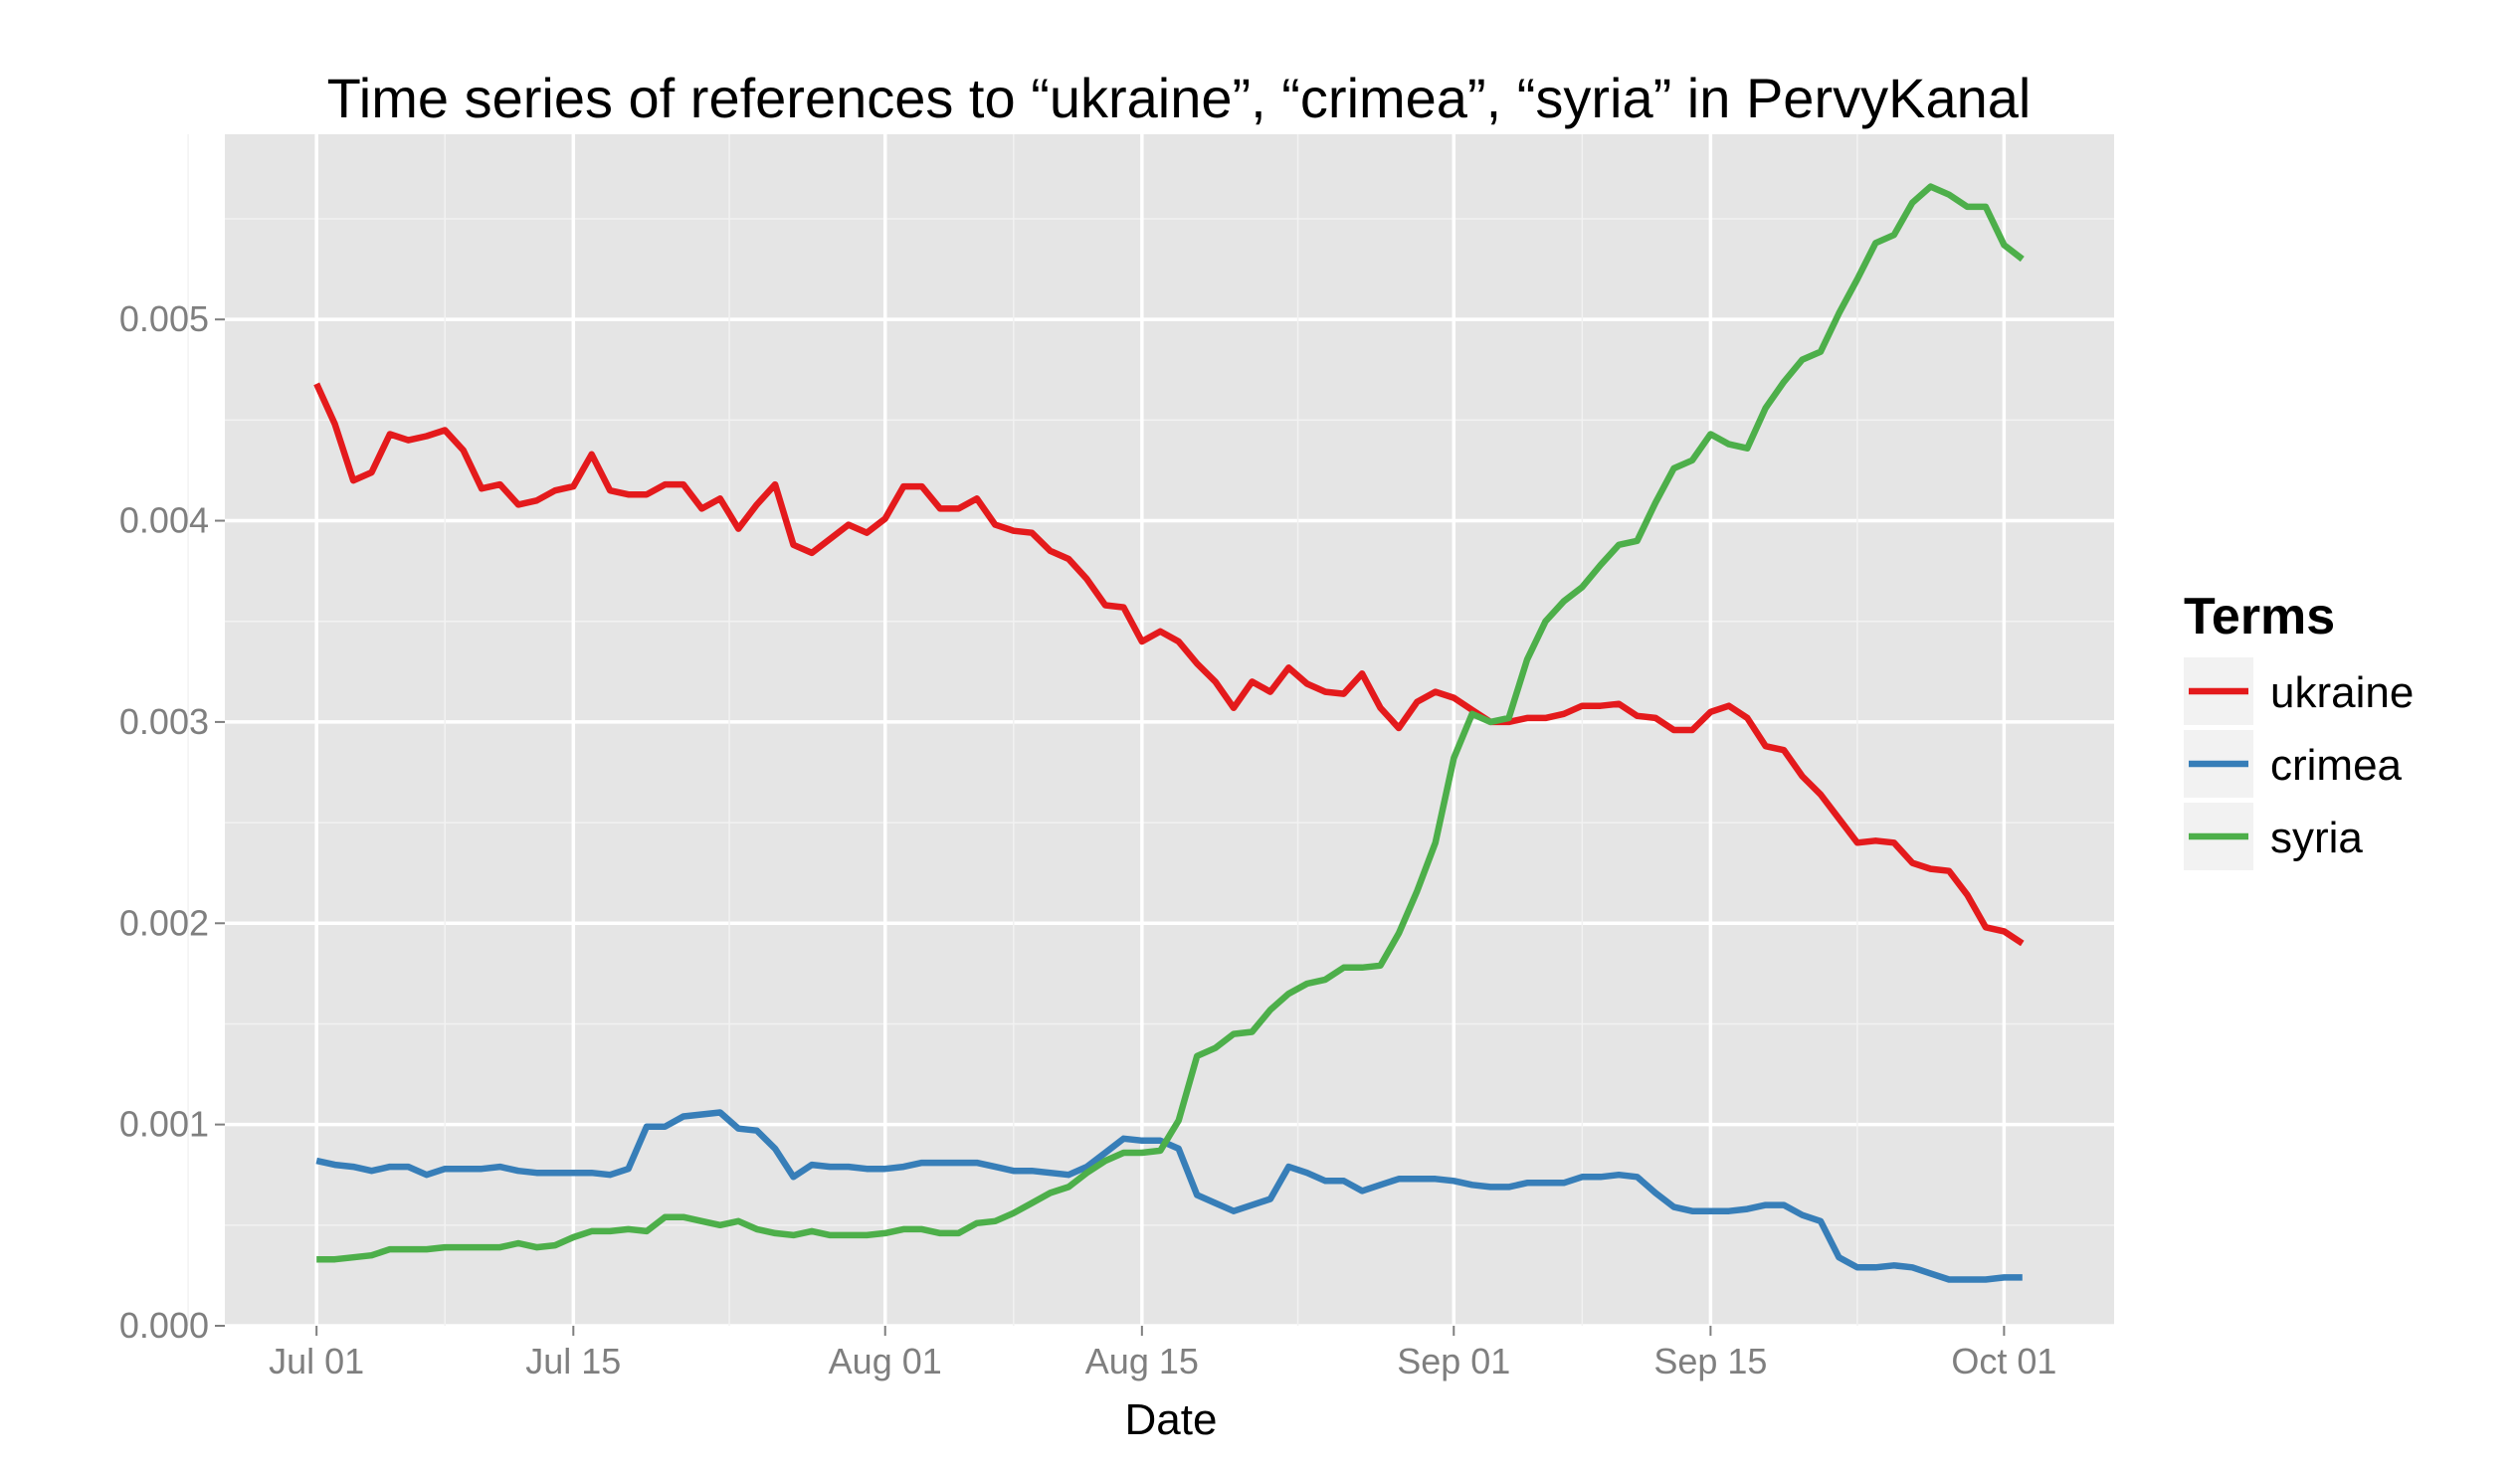 The height and width of the screenshot is (1471, 2520). Describe the element at coordinates (1169, 1196) in the screenshot. I see `series-line-crimea` at that location.